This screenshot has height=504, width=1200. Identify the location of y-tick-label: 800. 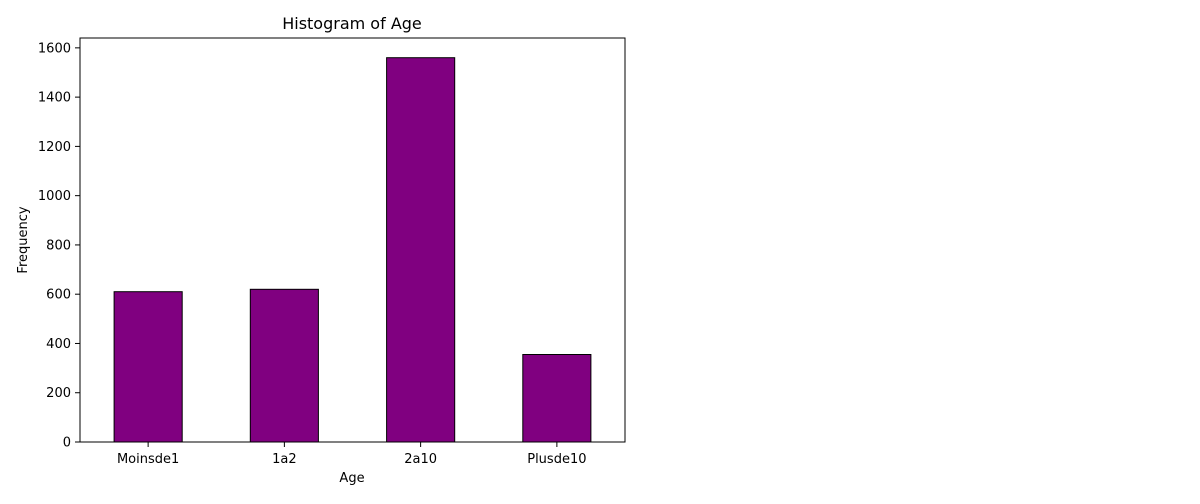
(58, 245).